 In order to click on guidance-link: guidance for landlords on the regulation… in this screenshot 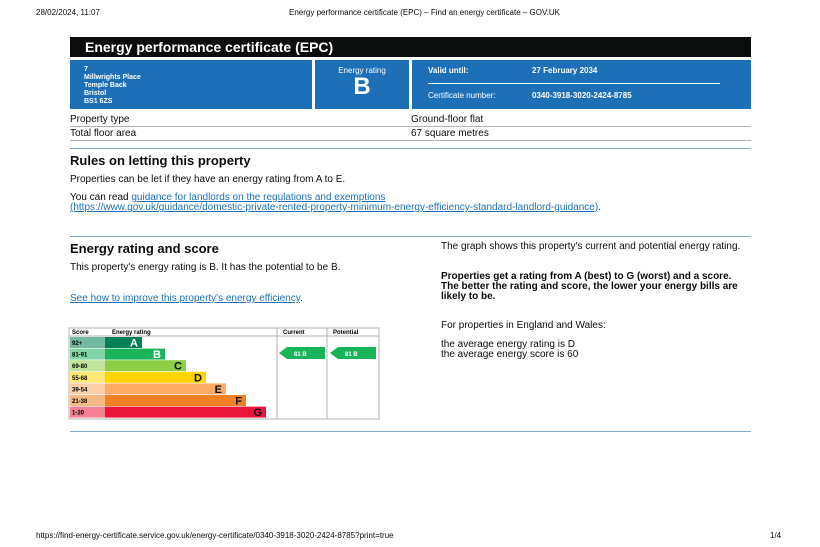, I will do `click(258, 197)`.